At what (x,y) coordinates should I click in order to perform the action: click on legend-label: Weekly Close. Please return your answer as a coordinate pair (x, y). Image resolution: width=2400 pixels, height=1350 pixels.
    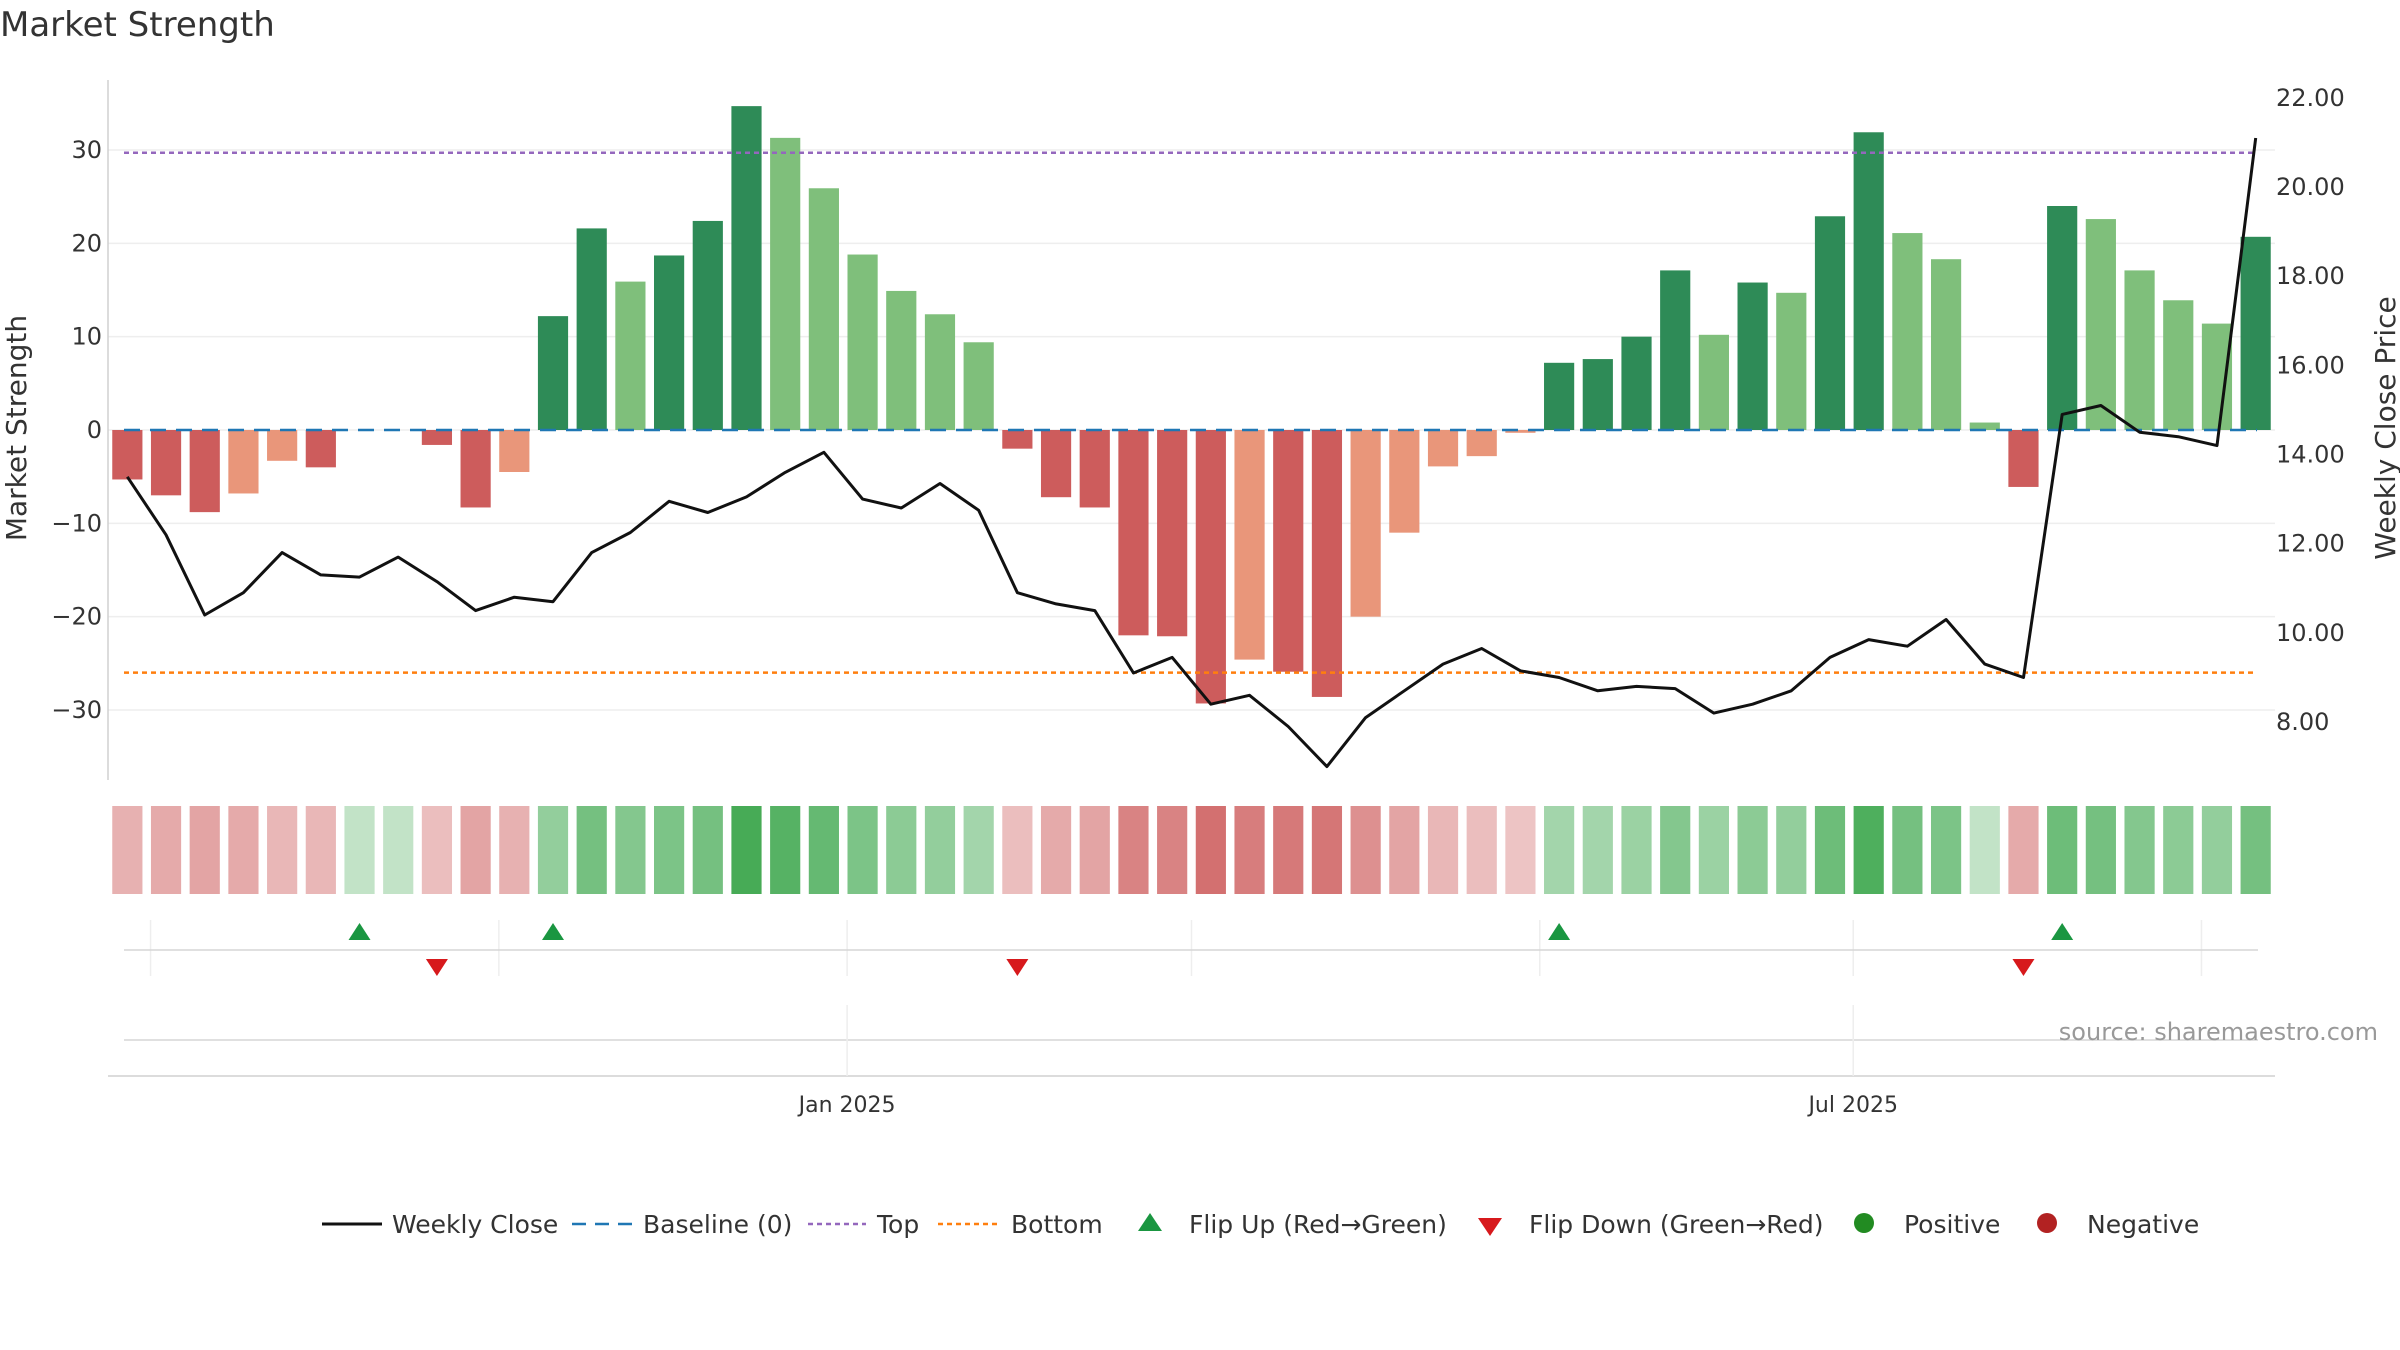
    Looking at the image, I should click on (475, 1224).